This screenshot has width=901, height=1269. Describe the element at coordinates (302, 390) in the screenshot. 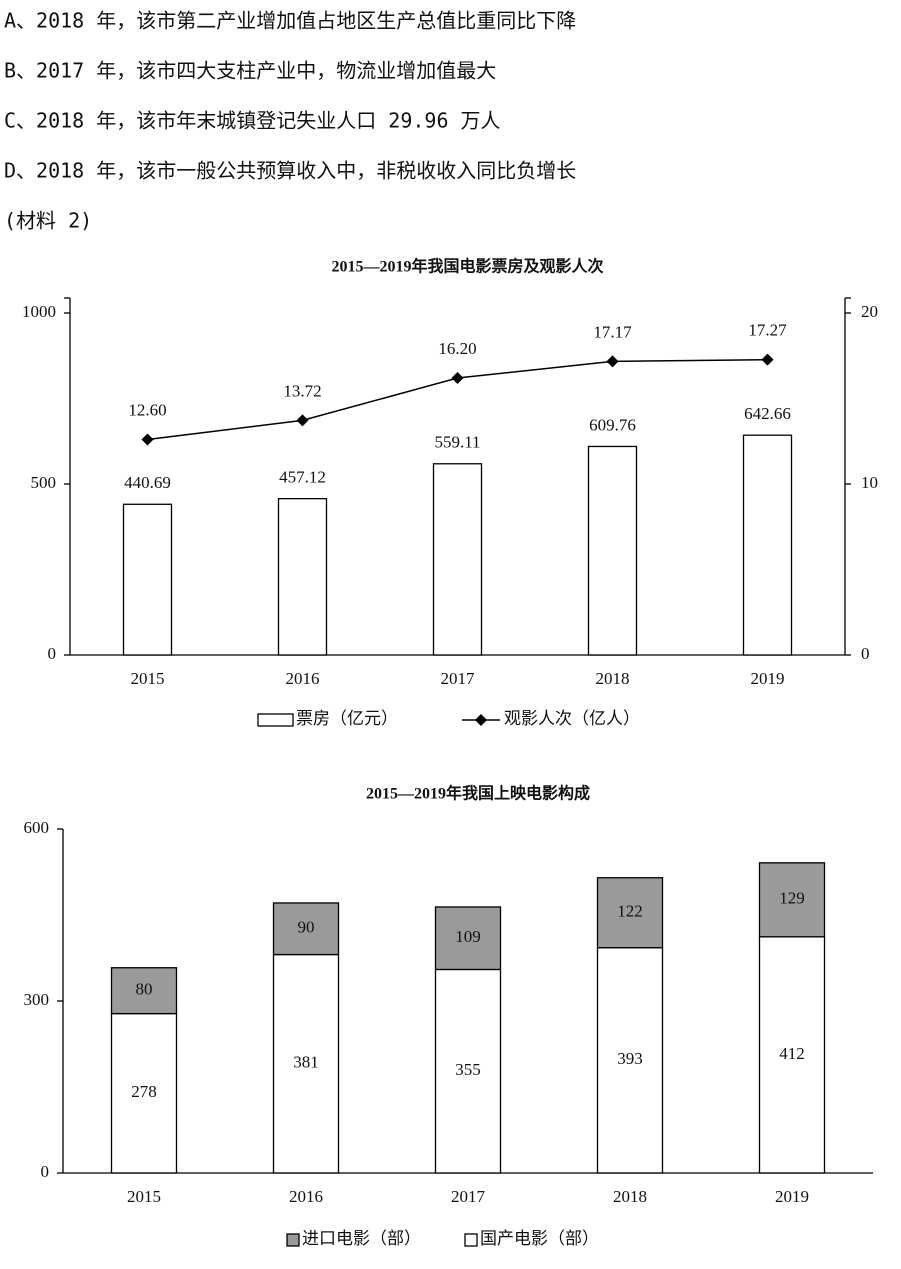

I see `data-label: 13.72` at that location.